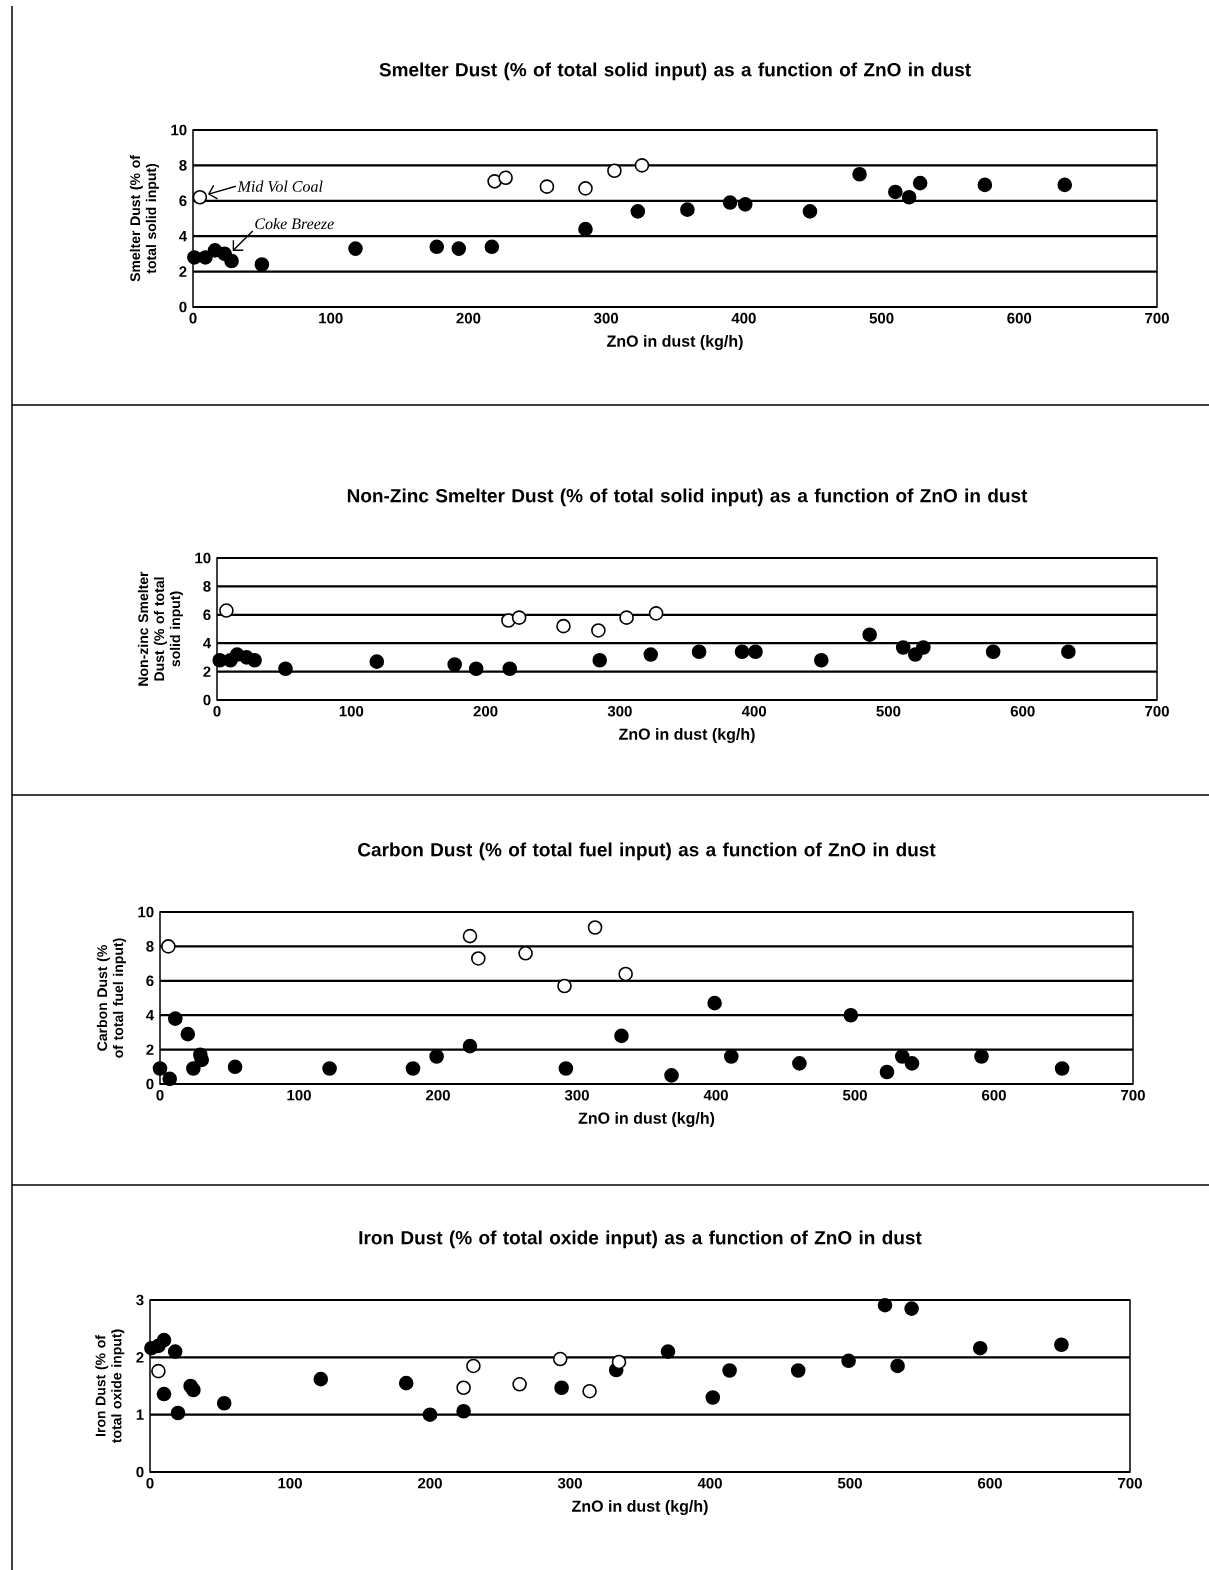 The height and width of the screenshot is (1570, 1209). What do you see at coordinates (203, 558) in the screenshot?
I see `y-tick-label: 10` at bounding box center [203, 558].